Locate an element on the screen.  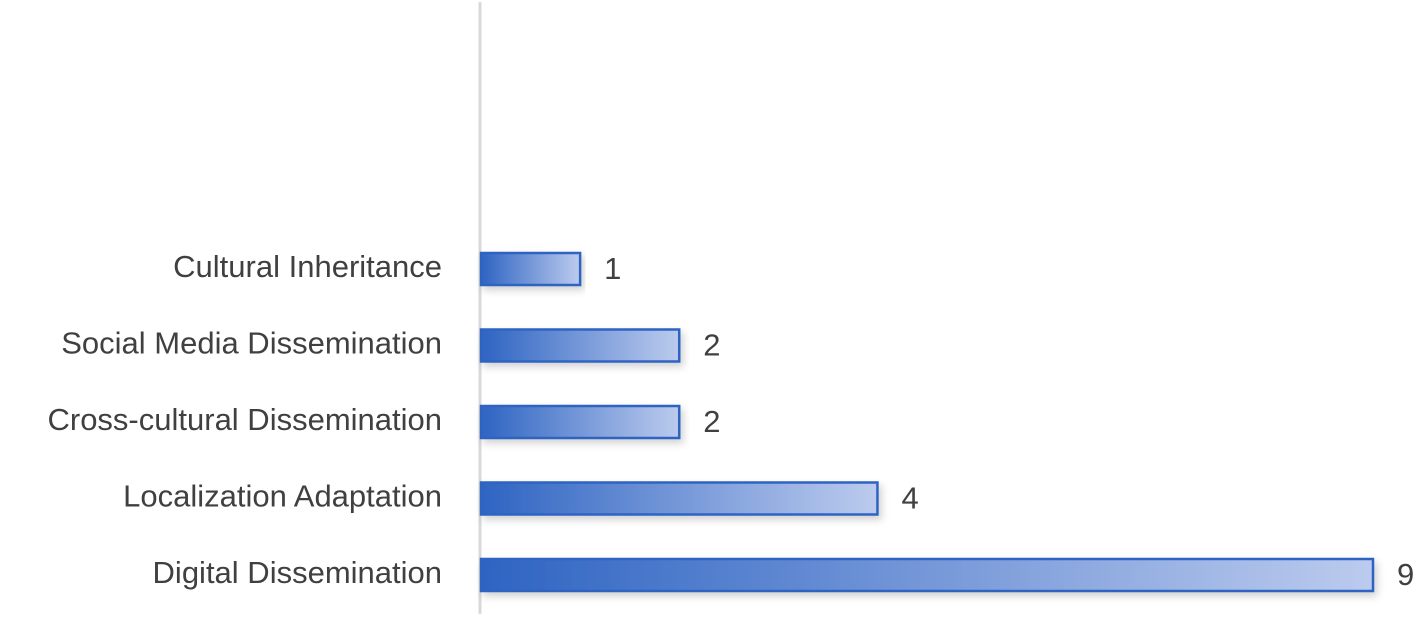
value-label: 4 is located at coordinates (909, 498).